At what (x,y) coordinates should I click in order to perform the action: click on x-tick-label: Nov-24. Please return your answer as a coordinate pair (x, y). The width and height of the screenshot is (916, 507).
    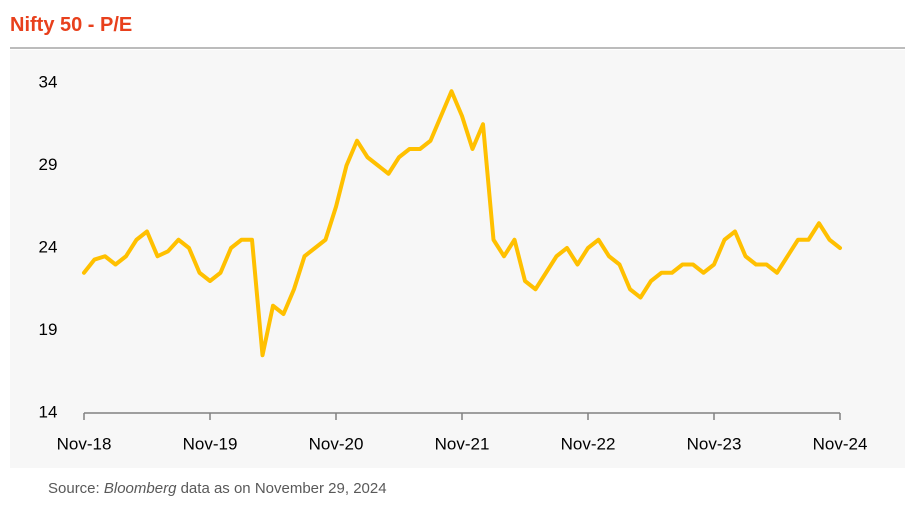
    Looking at the image, I should click on (840, 443).